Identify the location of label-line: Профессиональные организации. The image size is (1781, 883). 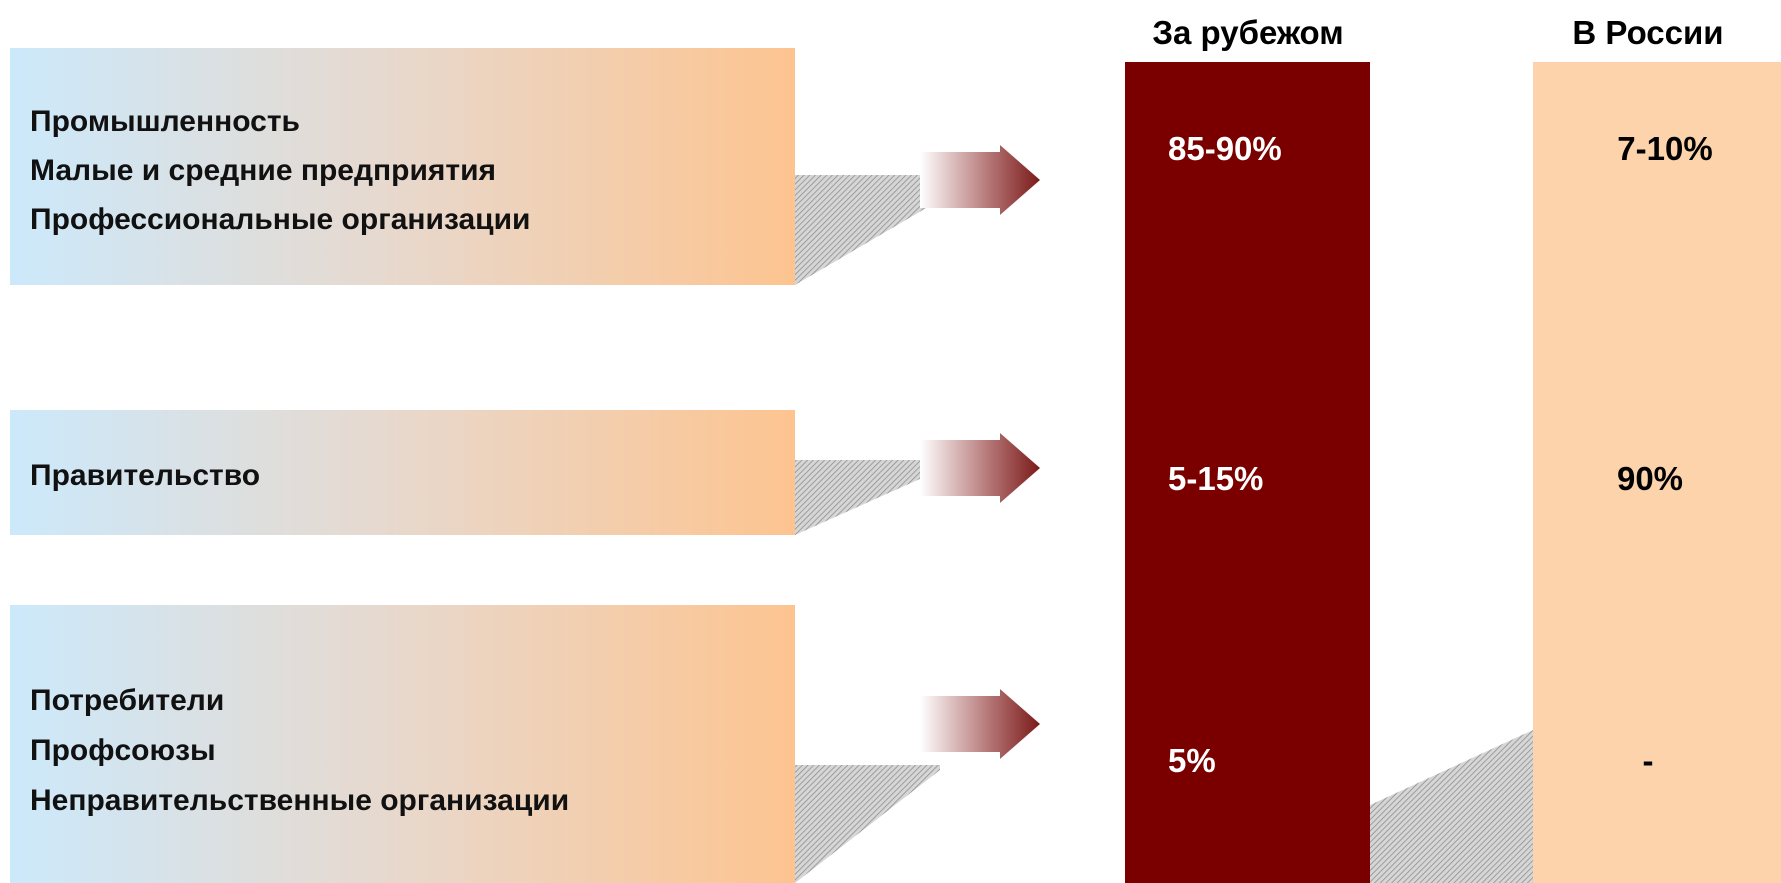
(280, 219).